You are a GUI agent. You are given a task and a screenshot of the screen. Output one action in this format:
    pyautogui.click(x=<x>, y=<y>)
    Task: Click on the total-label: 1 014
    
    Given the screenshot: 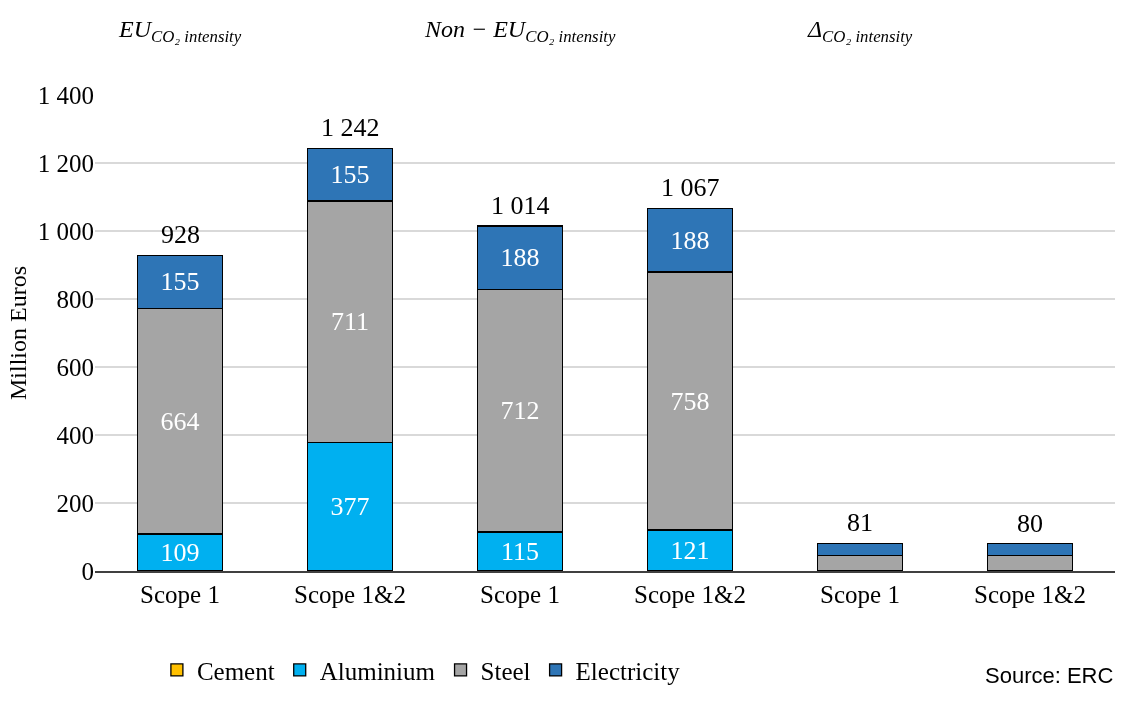 What is the action you would take?
    pyautogui.click(x=520, y=205)
    